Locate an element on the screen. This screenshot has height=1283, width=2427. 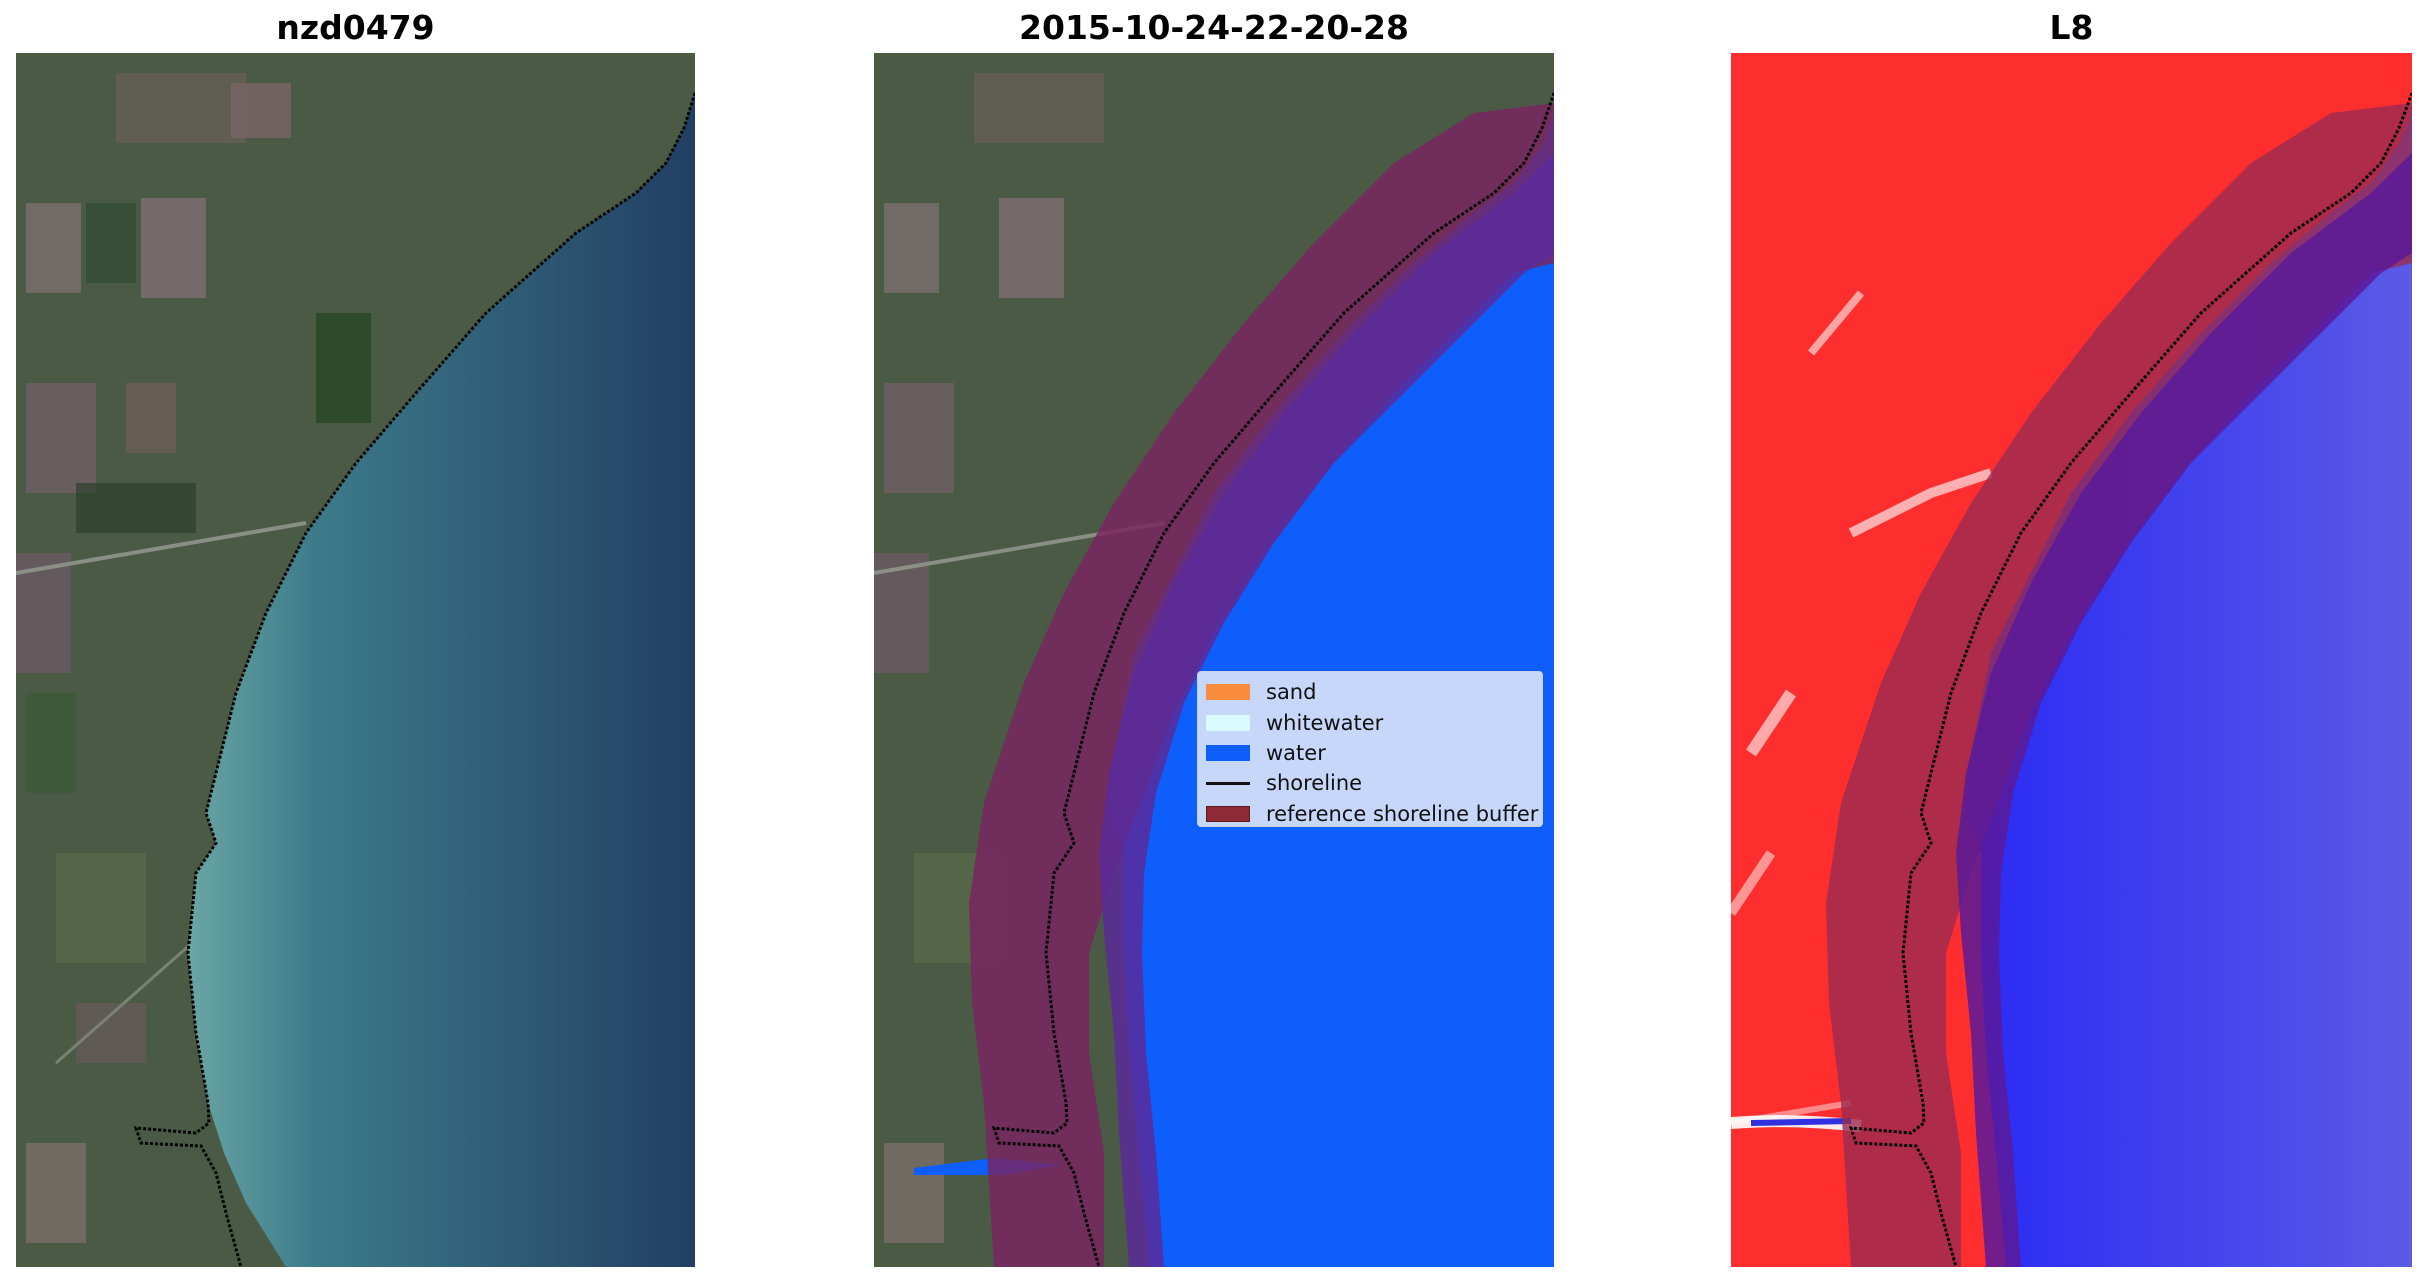
panel-title-classified: 2015-10-24-22-20-28 is located at coordinates (1214, 27).